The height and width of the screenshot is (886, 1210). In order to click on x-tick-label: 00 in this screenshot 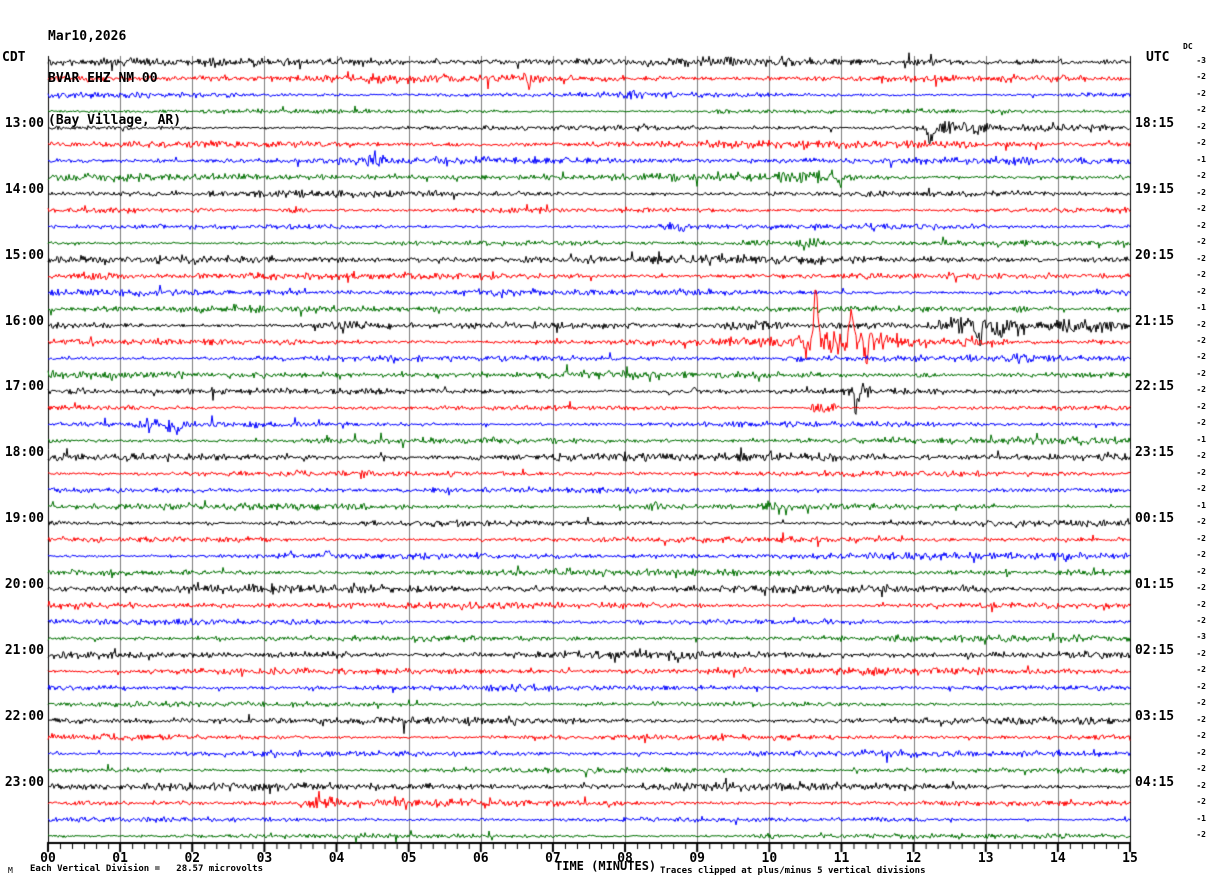, I will do `click(48, 858)`.